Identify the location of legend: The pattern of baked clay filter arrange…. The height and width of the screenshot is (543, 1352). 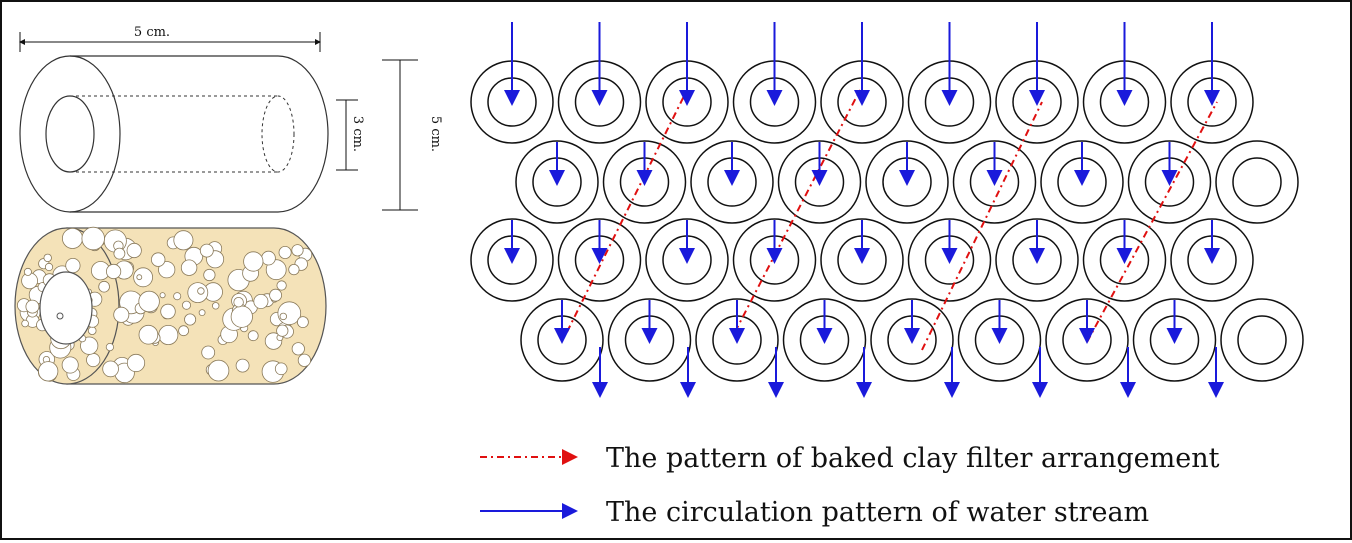
(850, 485).